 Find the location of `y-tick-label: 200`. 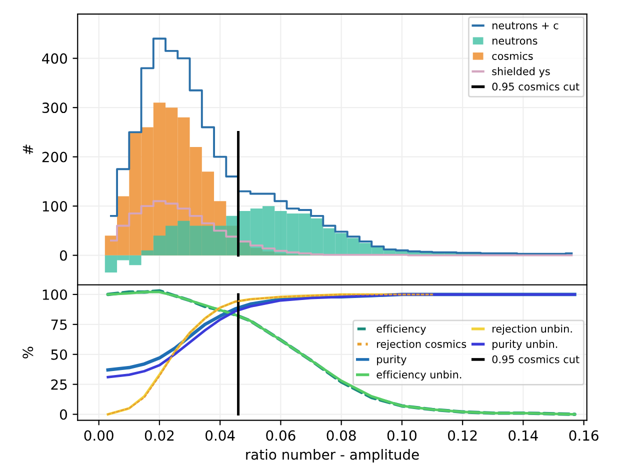

y-tick-label: 200 is located at coordinates (54, 157).